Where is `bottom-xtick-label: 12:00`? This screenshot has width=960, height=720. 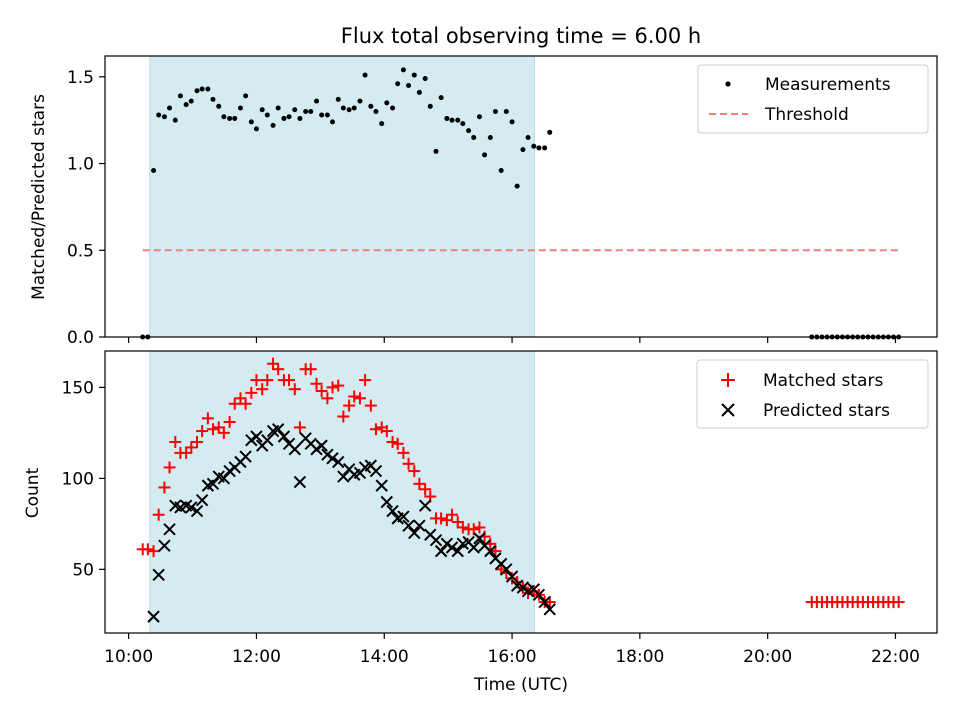 bottom-xtick-label: 12:00 is located at coordinates (256, 657).